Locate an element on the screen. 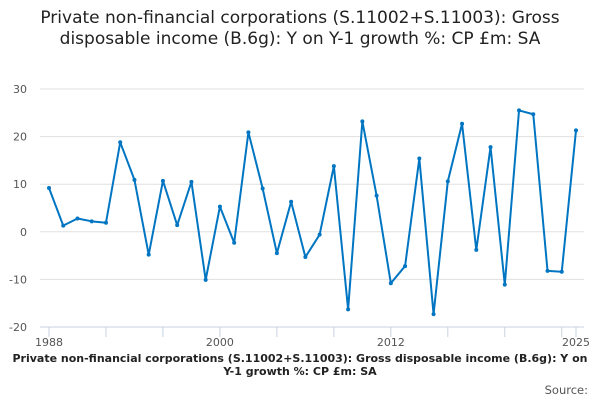 Image resolution: width=600 pixels, height=400 pixels. x-tick-label: 1988 is located at coordinates (49, 342).